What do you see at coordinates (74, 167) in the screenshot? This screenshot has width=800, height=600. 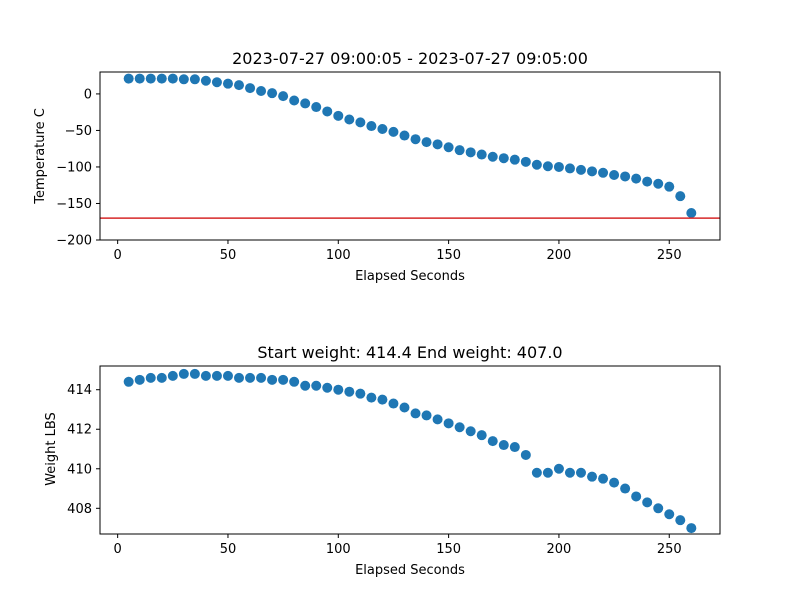 I see `y-tick-label: −100` at bounding box center [74, 167].